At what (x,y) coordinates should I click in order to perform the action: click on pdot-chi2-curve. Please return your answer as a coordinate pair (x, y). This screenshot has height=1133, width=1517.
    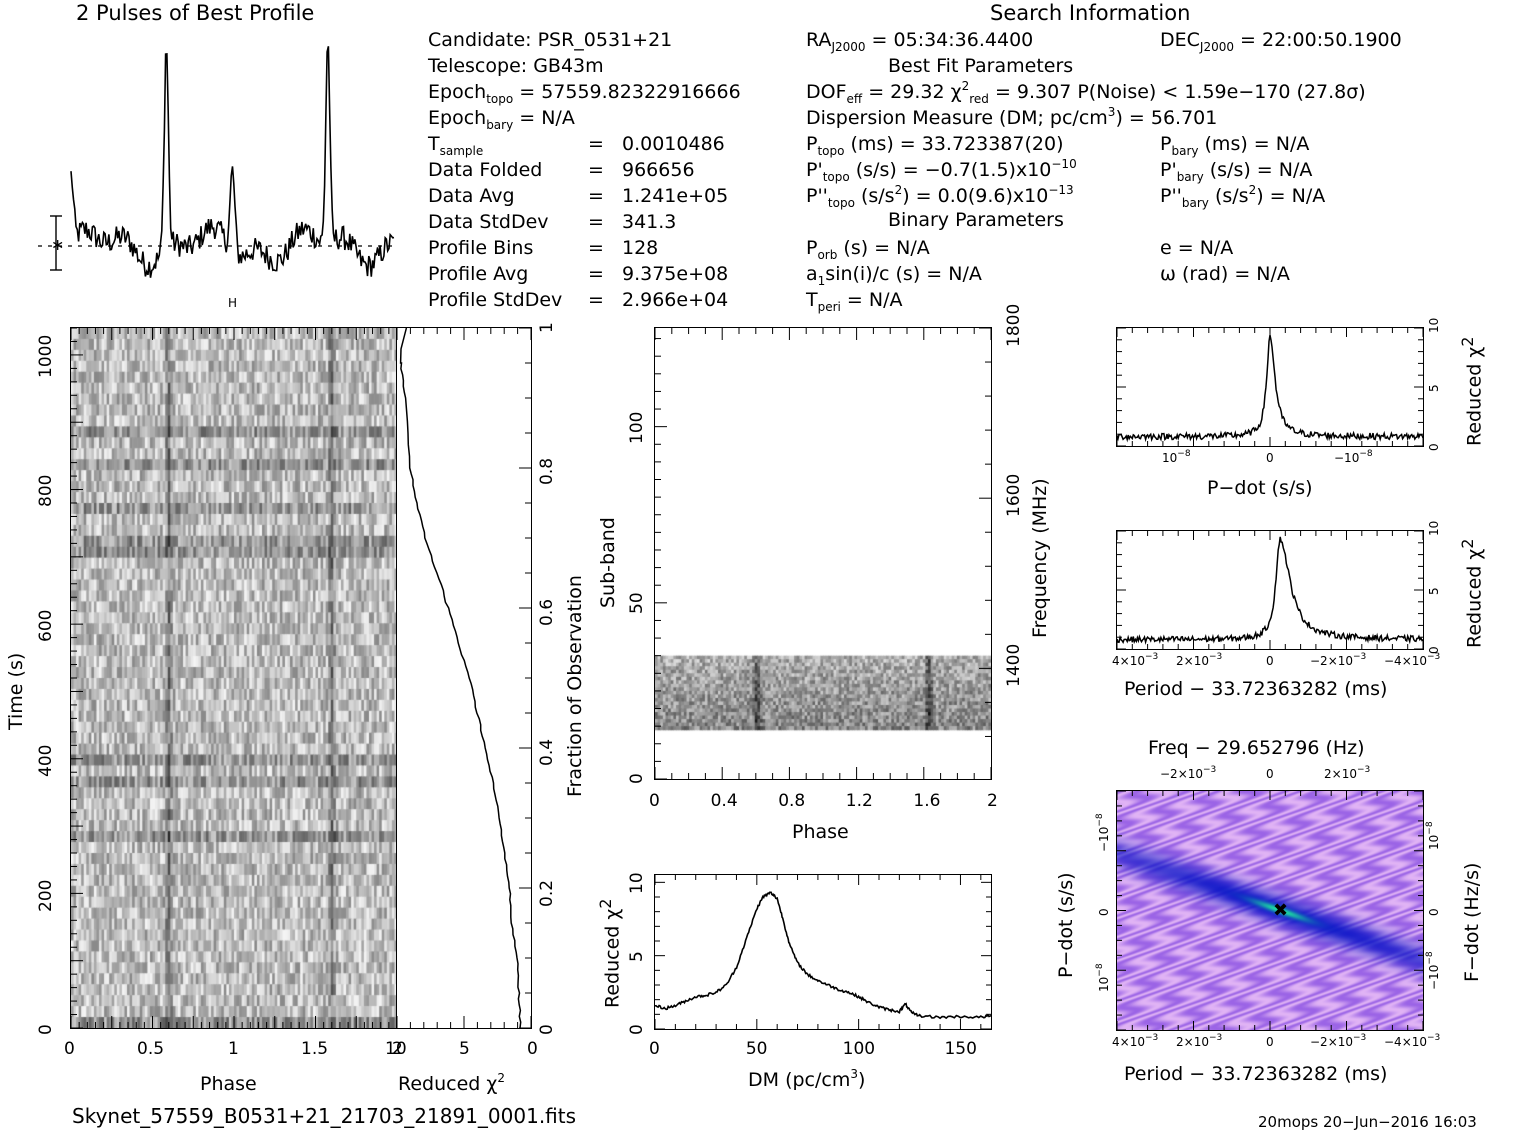
    Looking at the image, I should click on (1270, 387).